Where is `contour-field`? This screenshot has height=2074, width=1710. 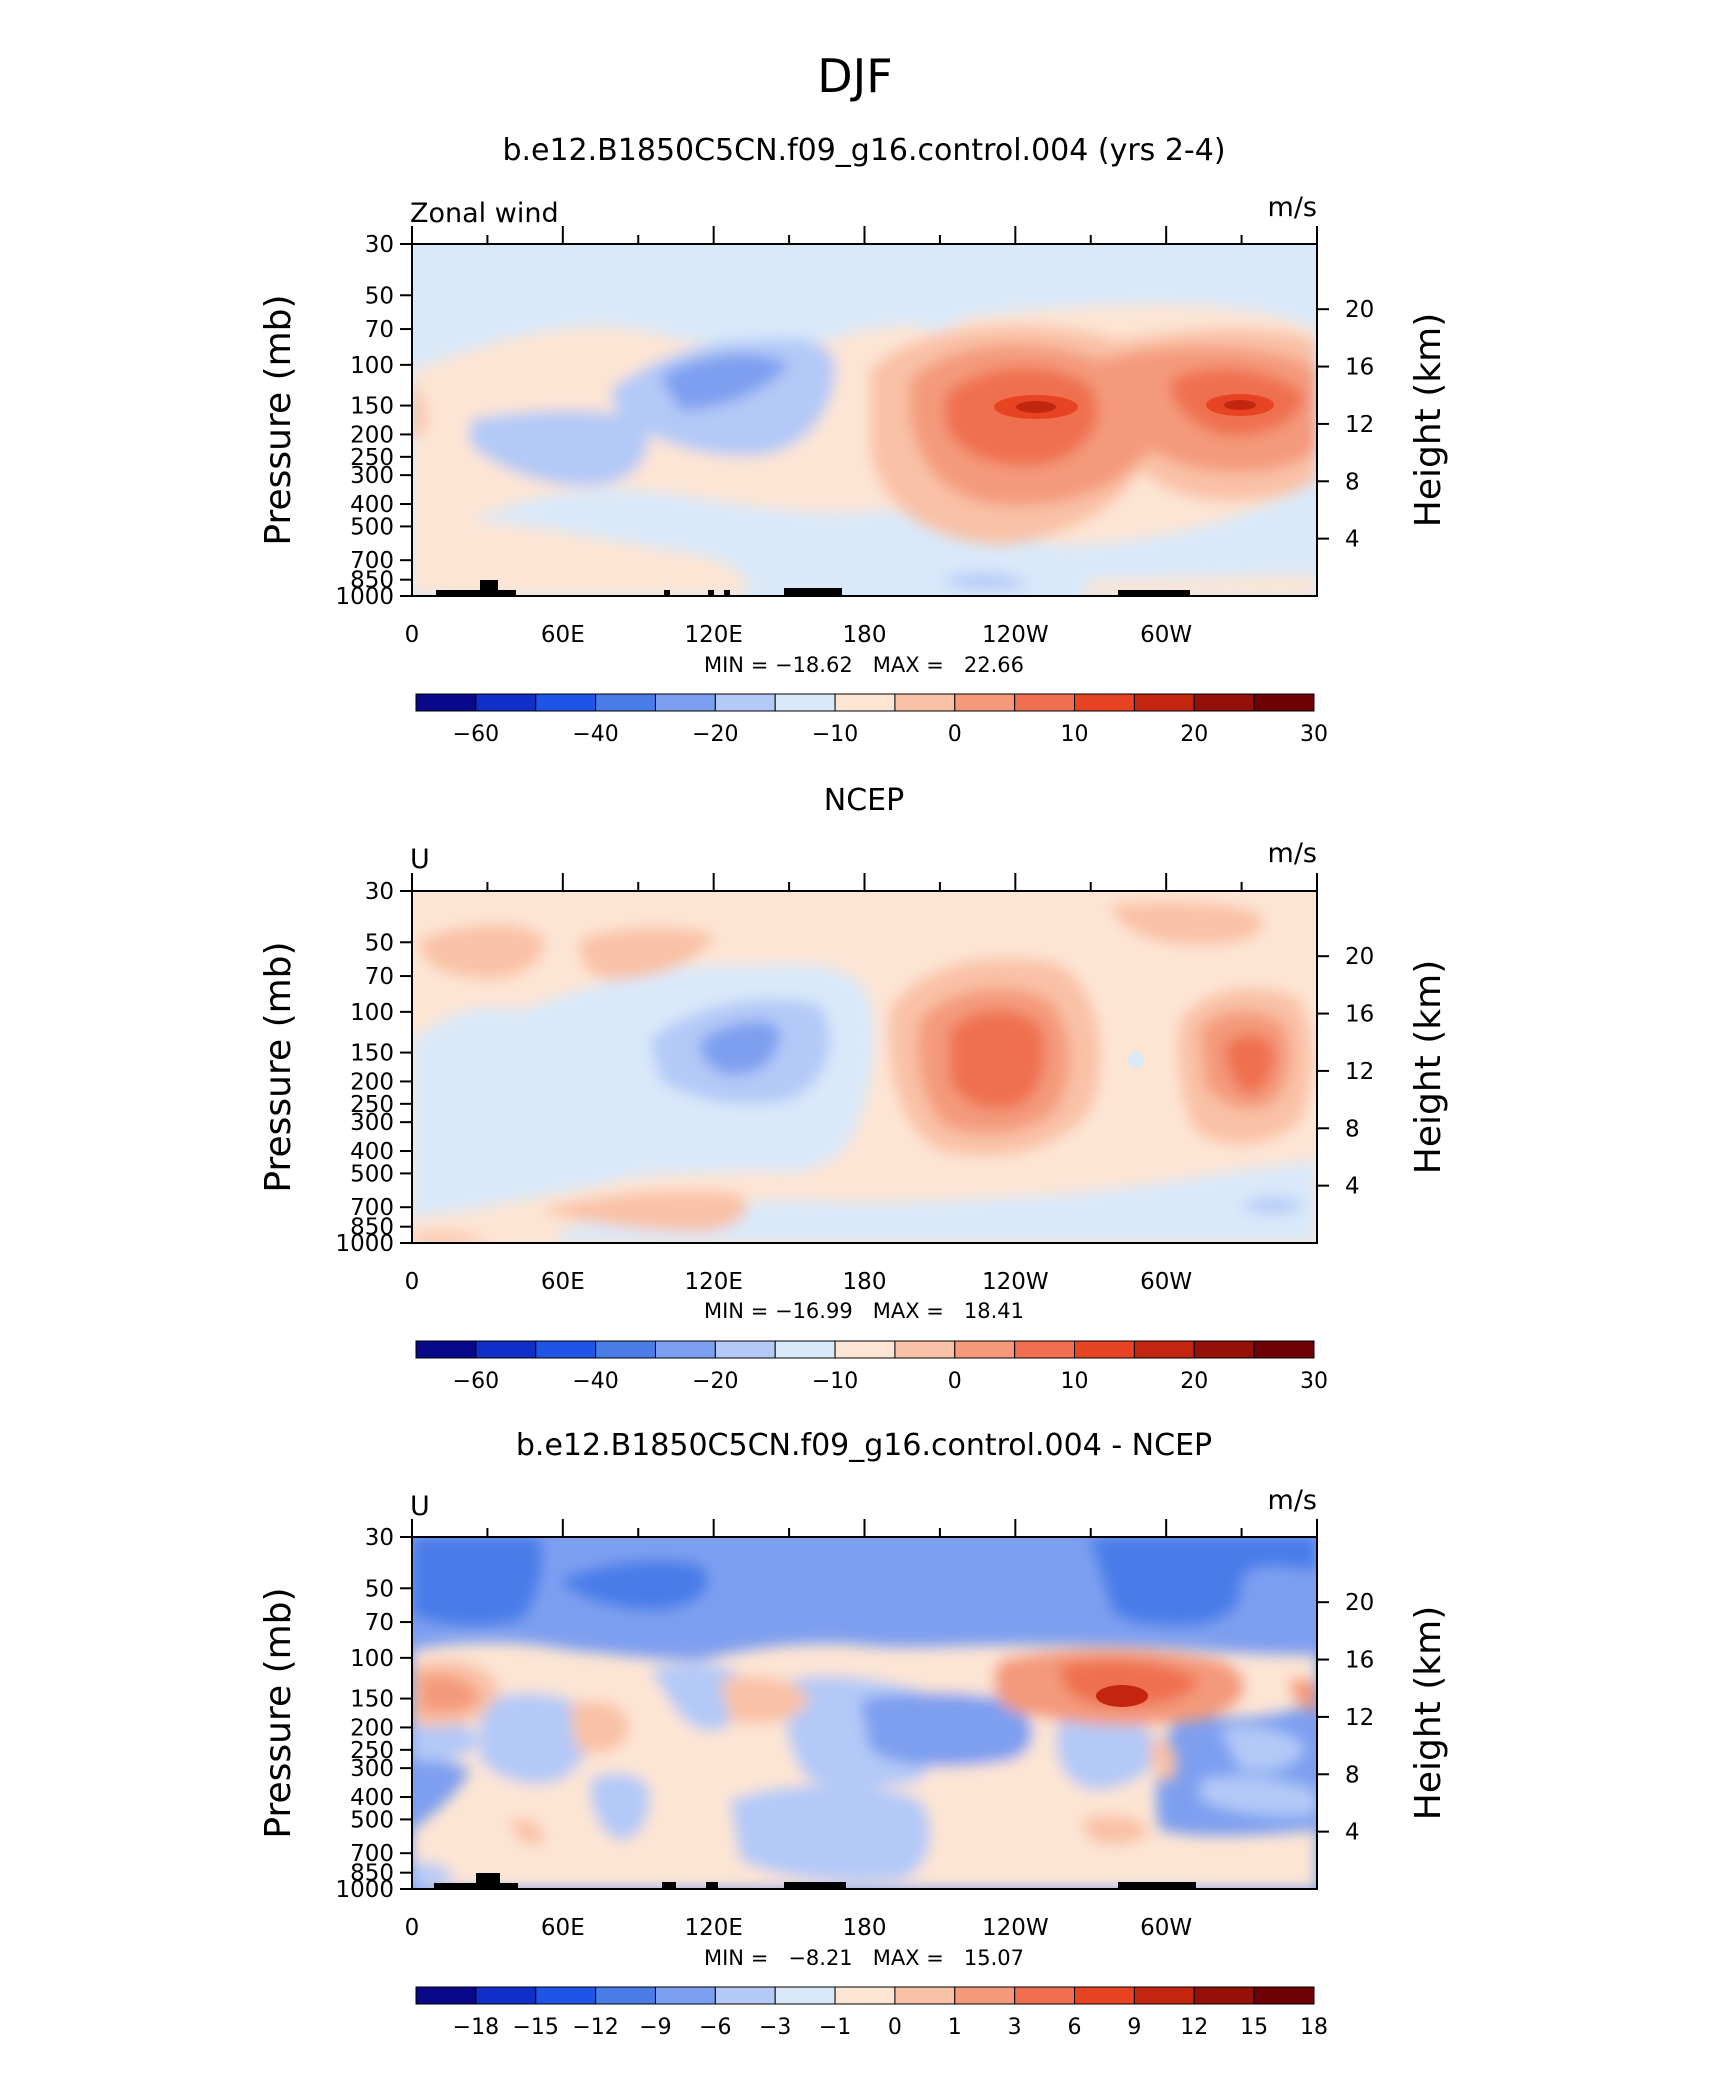
contour-field is located at coordinates (864, 1067).